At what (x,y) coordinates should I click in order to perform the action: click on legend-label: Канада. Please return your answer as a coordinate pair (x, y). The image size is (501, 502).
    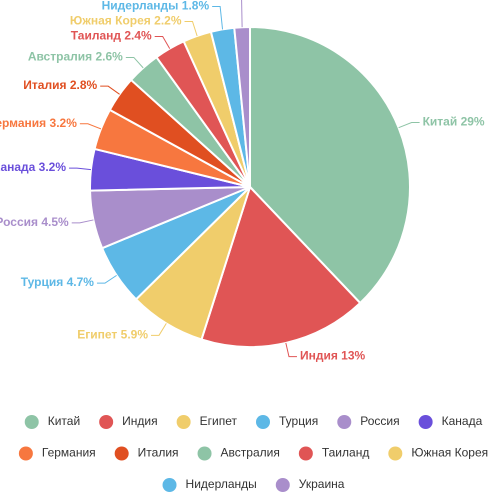
    Looking at the image, I should click on (462, 421).